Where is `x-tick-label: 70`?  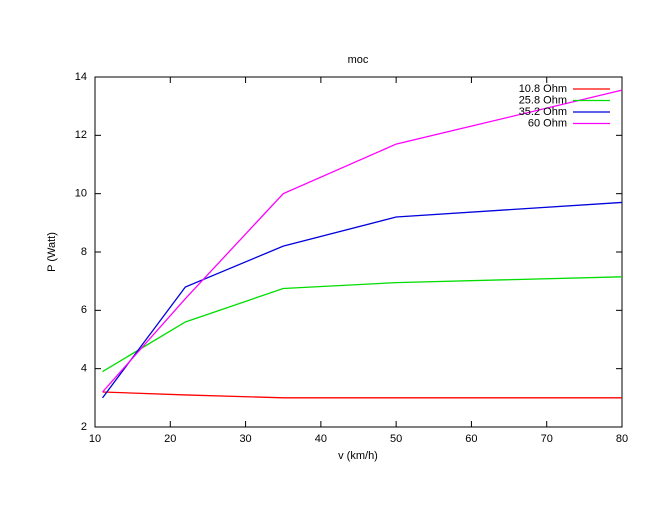
x-tick-label: 70 is located at coordinates (547, 439).